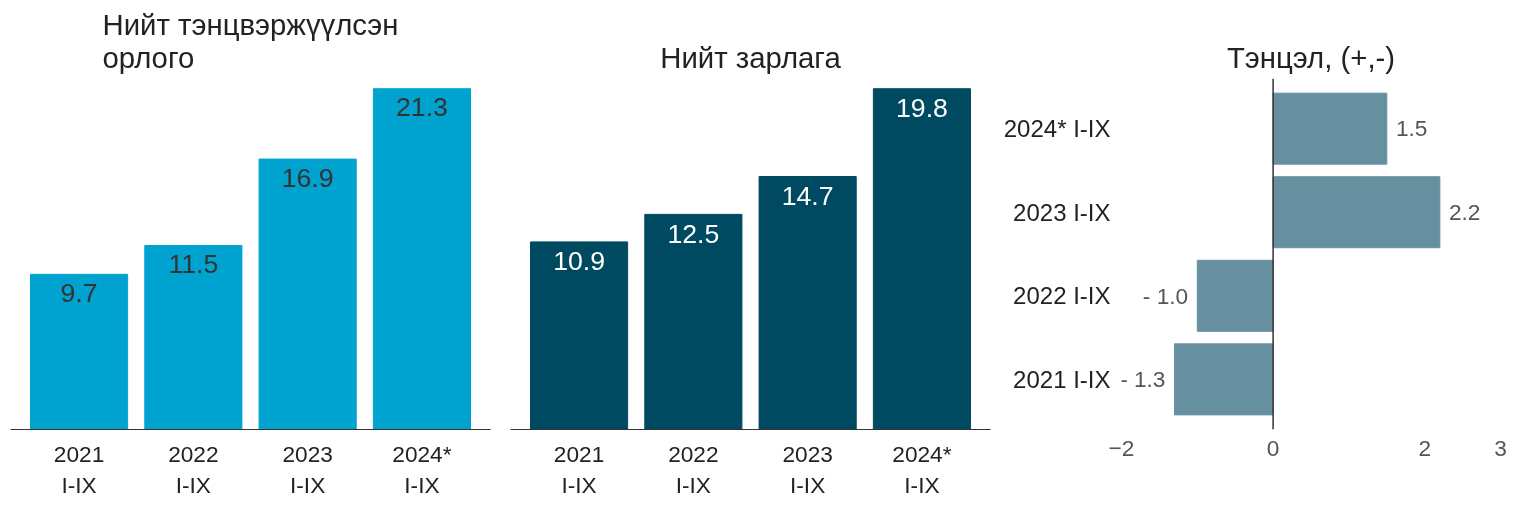  I want to click on data-label: 11.5, so click(193, 264).